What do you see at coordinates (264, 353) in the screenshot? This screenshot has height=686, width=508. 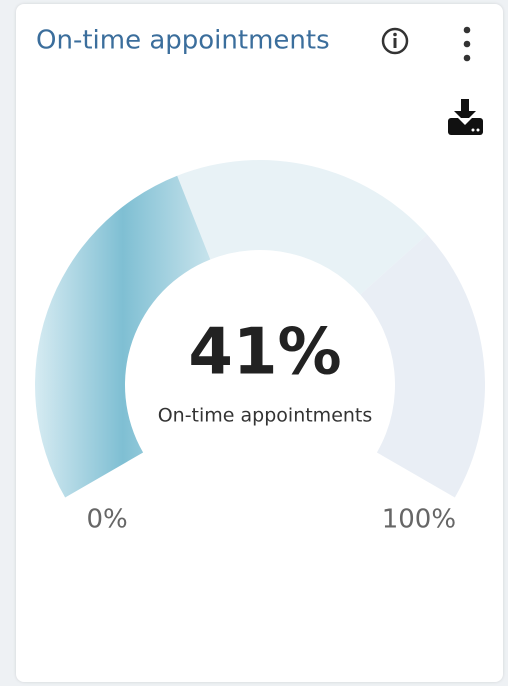 I see `value-label: 41%` at bounding box center [264, 353].